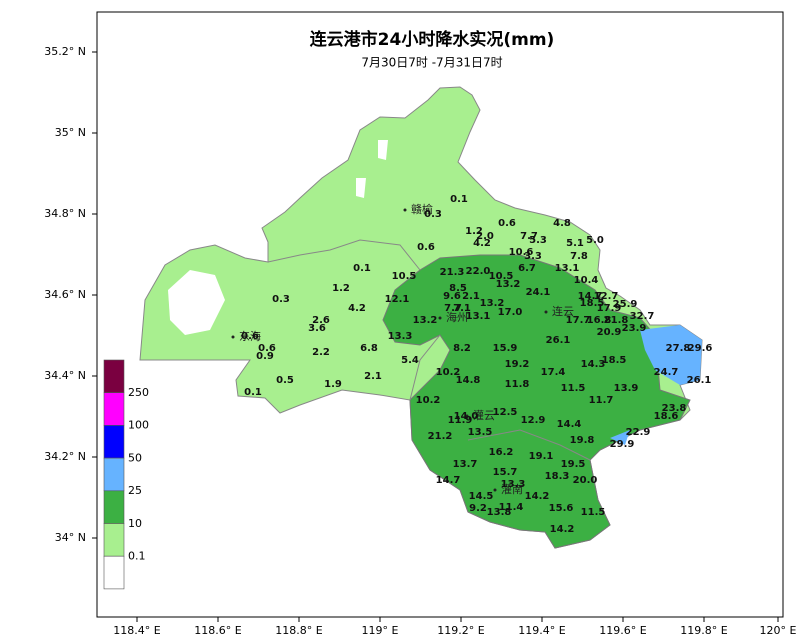 This screenshot has height=640, width=803. Describe the element at coordinates (369, 348) in the screenshot. I see `station-value: 6.8` at that location.